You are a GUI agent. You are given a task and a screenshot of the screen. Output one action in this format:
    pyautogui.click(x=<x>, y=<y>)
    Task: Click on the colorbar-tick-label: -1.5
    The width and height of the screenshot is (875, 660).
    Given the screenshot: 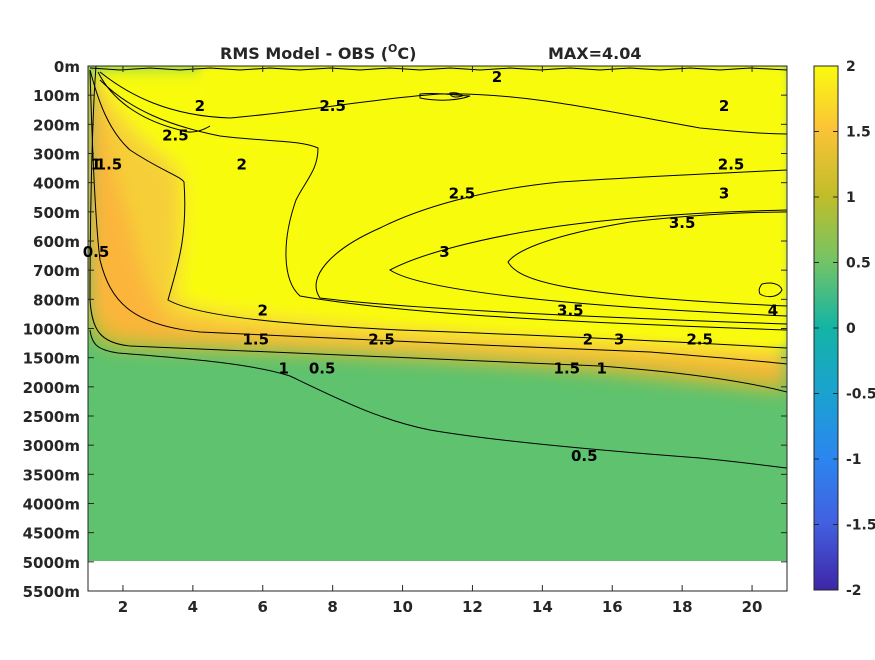 What is the action you would take?
    pyautogui.click(x=860, y=526)
    